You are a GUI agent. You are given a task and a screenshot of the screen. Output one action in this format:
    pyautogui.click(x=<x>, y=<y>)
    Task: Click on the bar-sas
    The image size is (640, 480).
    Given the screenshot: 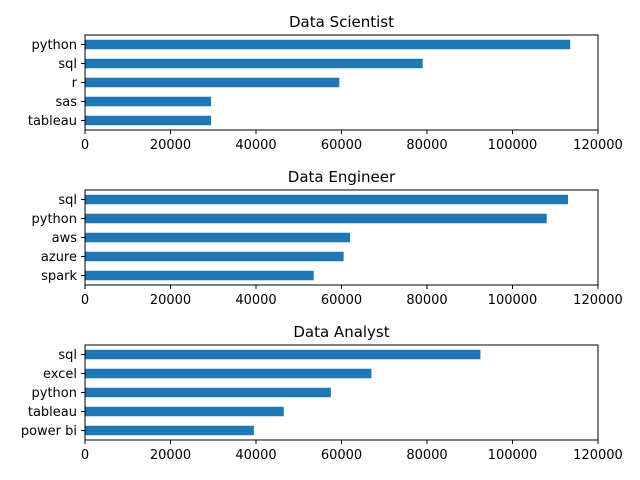 What is the action you would take?
    pyautogui.click(x=148, y=101)
    